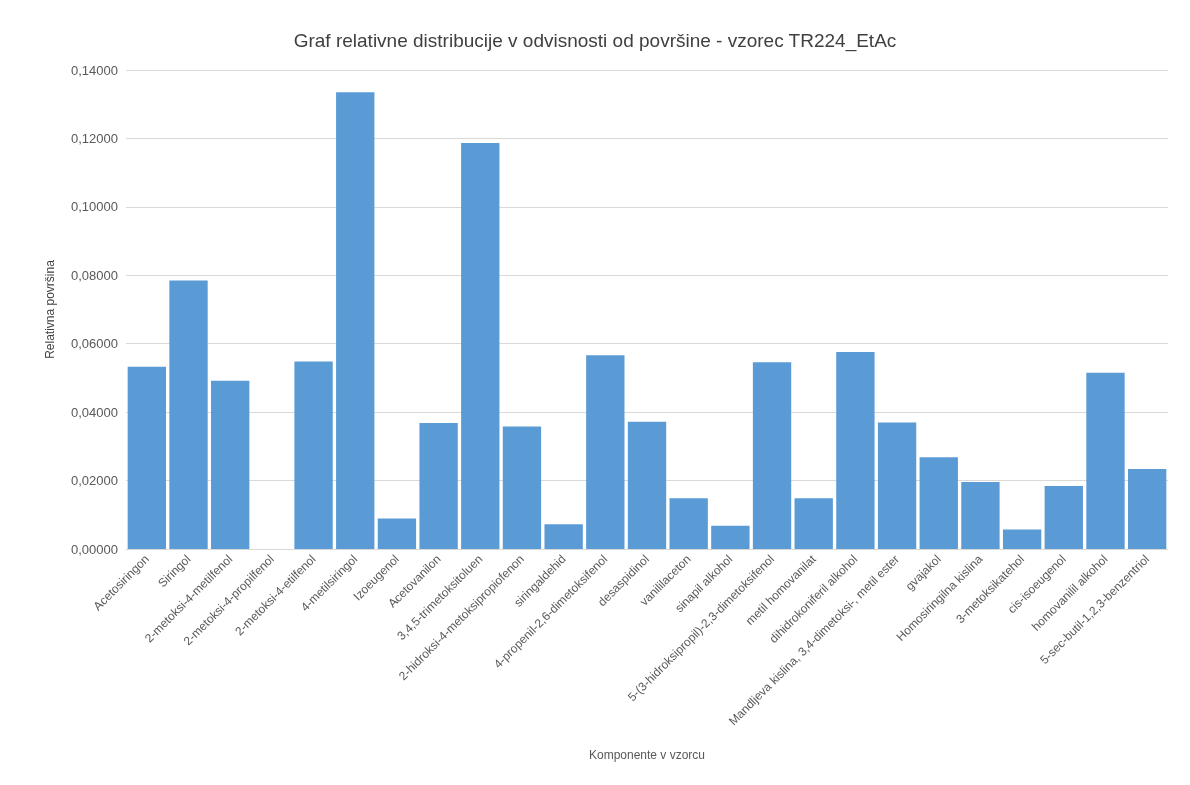 Image resolution: width=1190 pixels, height=785 pixels. I want to click on x-axis-title: Komponente v vzorcu, so click(647, 755).